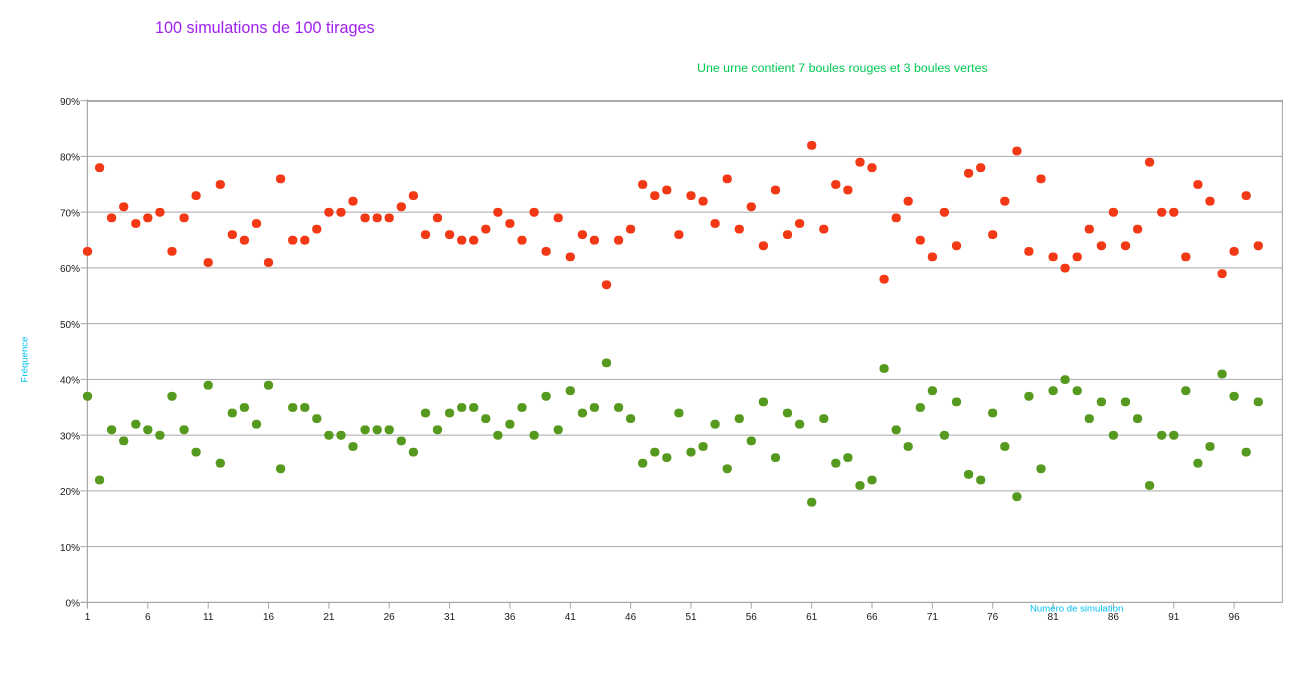  What do you see at coordinates (752, 617) in the screenshot?
I see `svg-text: 56` at bounding box center [752, 617].